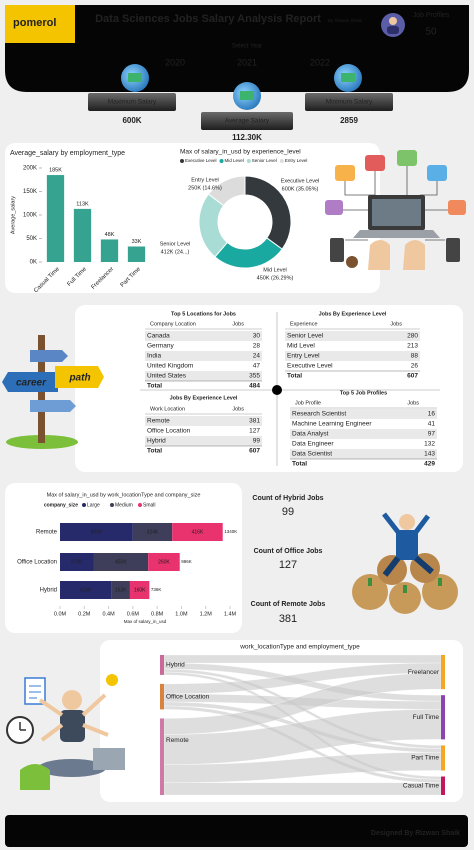 The height and width of the screenshot is (850, 474). I want to click on count-value: 99, so click(288, 512).